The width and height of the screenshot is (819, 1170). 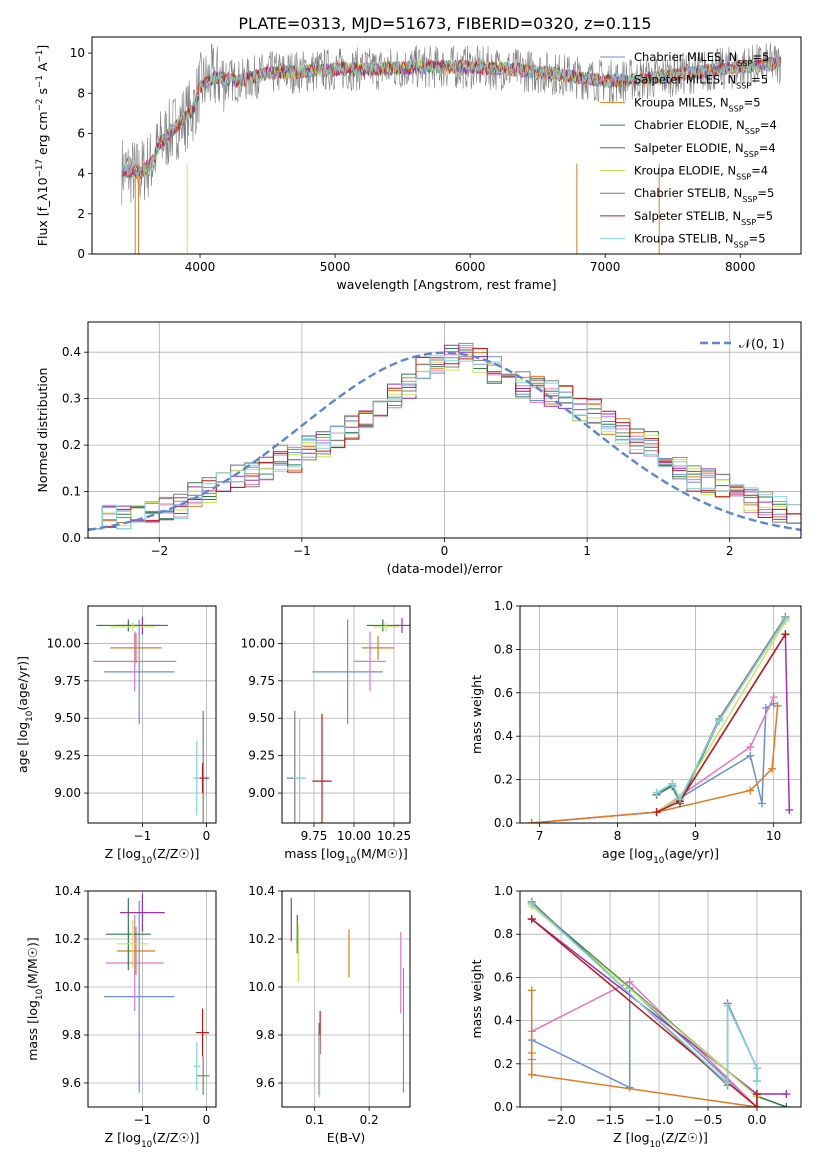 What do you see at coordinates (369, 1120) in the screenshot?
I see `x-tick-label: 0.2` at bounding box center [369, 1120].